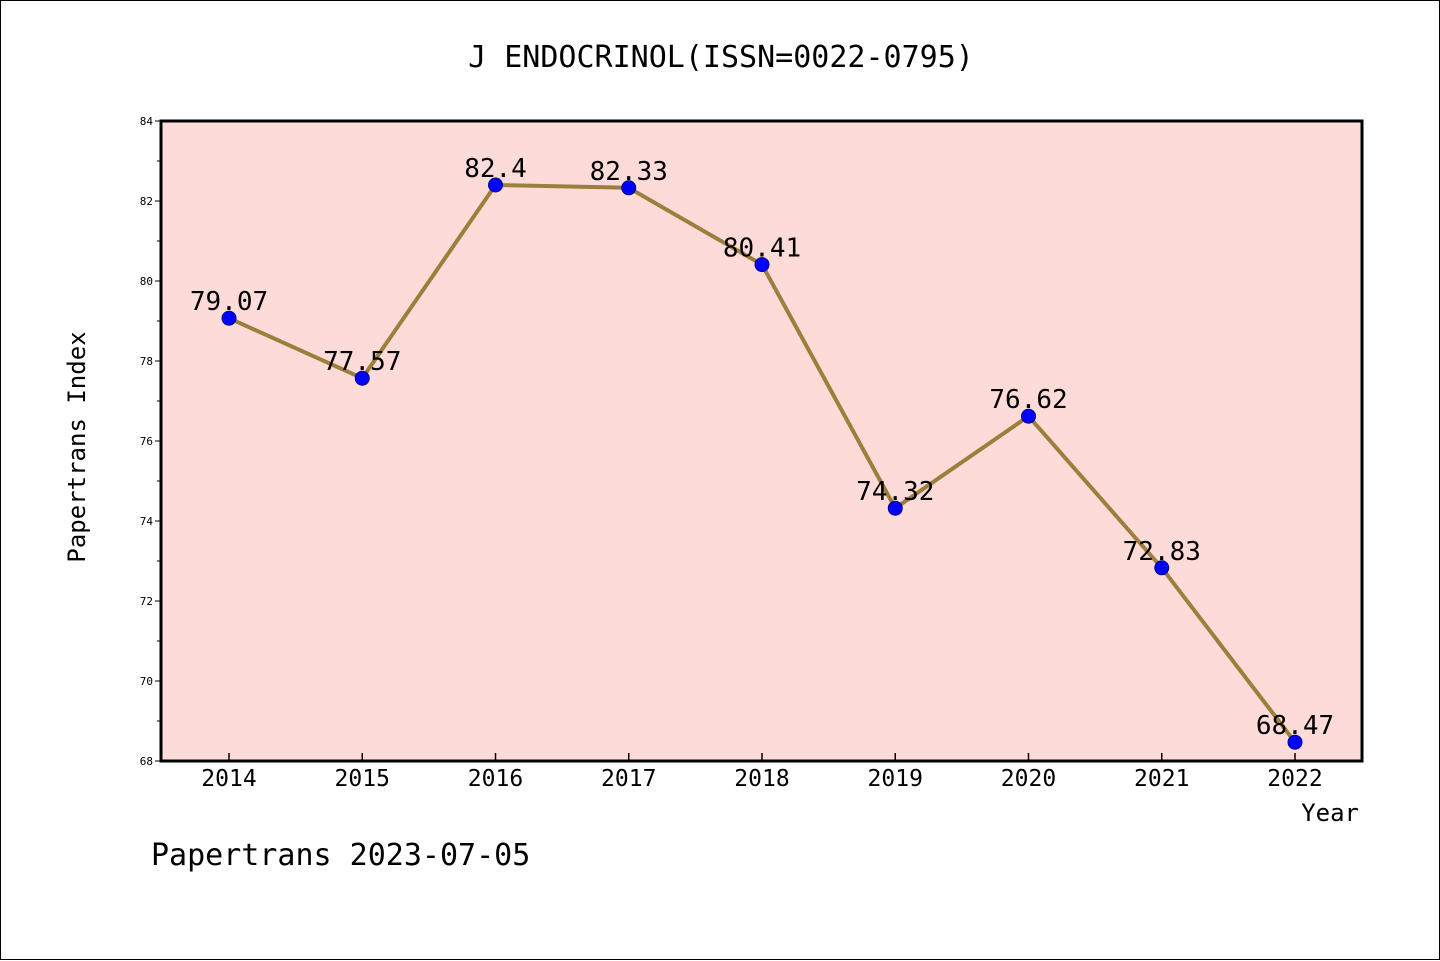 The height and width of the screenshot is (961, 1440). What do you see at coordinates (1161, 779) in the screenshot?
I see `x-tick-label: 2021` at bounding box center [1161, 779].